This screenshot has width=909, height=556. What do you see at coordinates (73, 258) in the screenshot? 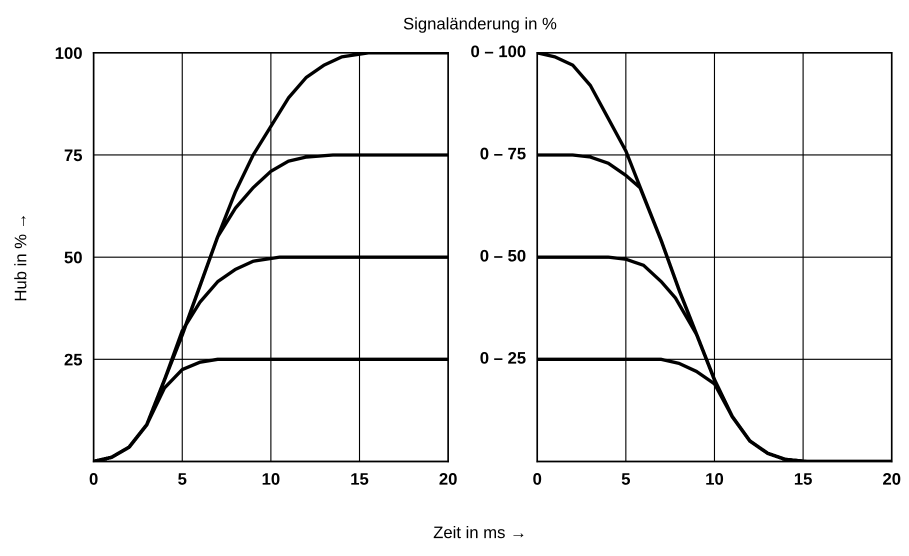
I see `y-tick-label: 50` at bounding box center [73, 258].